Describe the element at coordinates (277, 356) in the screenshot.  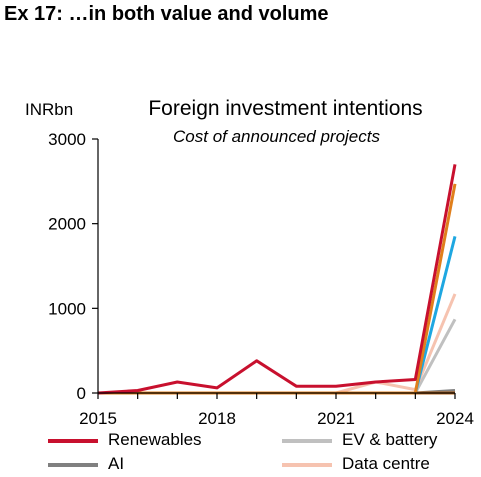
I see `series-line-ev-battery` at that location.